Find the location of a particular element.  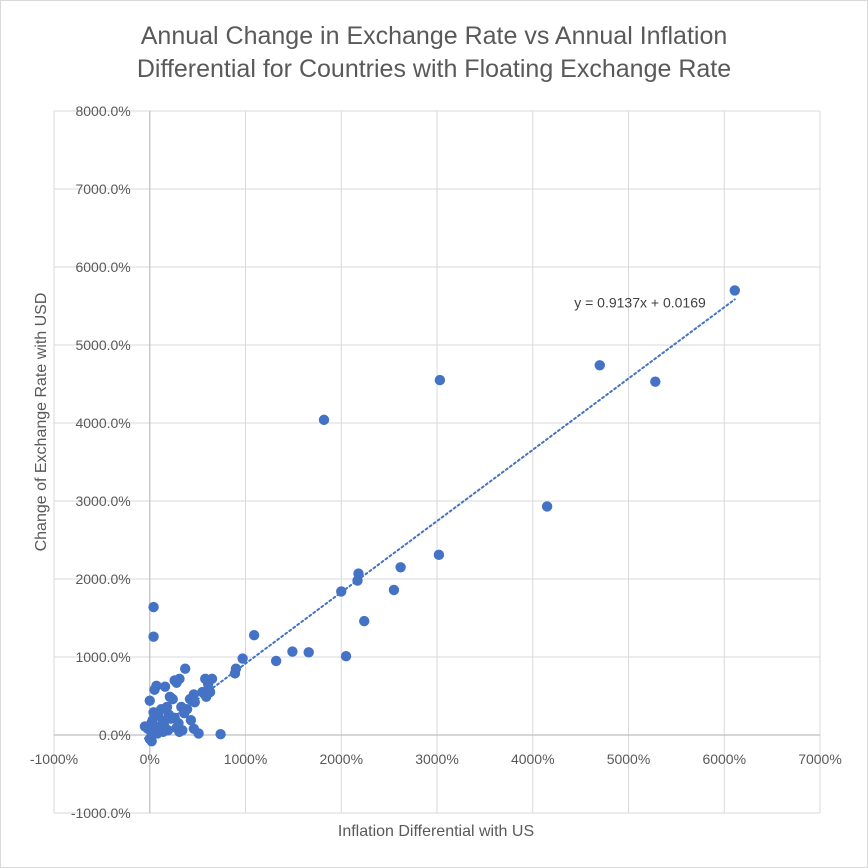

x-tick-label: 7000% is located at coordinates (820, 759).